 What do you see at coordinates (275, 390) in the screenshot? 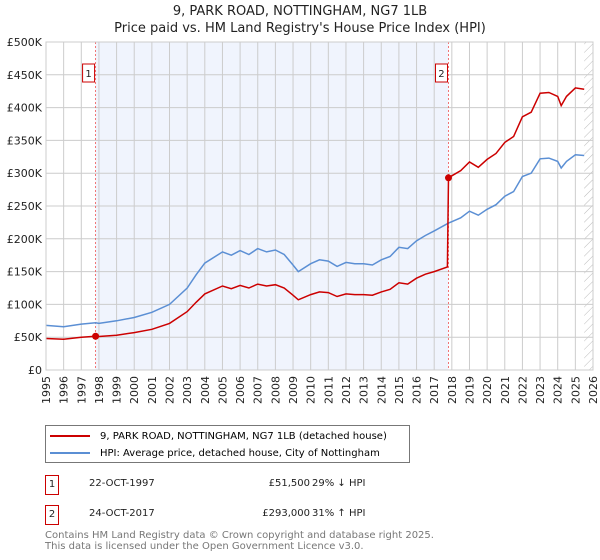
I see `x-tick-label: 2008` at bounding box center [275, 390].